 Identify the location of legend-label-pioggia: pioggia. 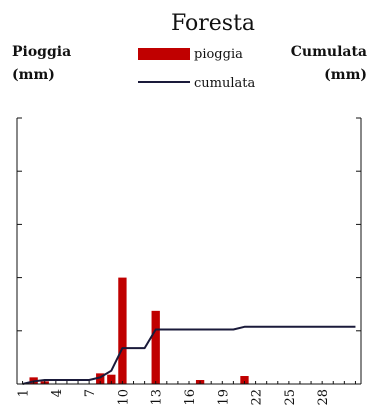
(218, 54).